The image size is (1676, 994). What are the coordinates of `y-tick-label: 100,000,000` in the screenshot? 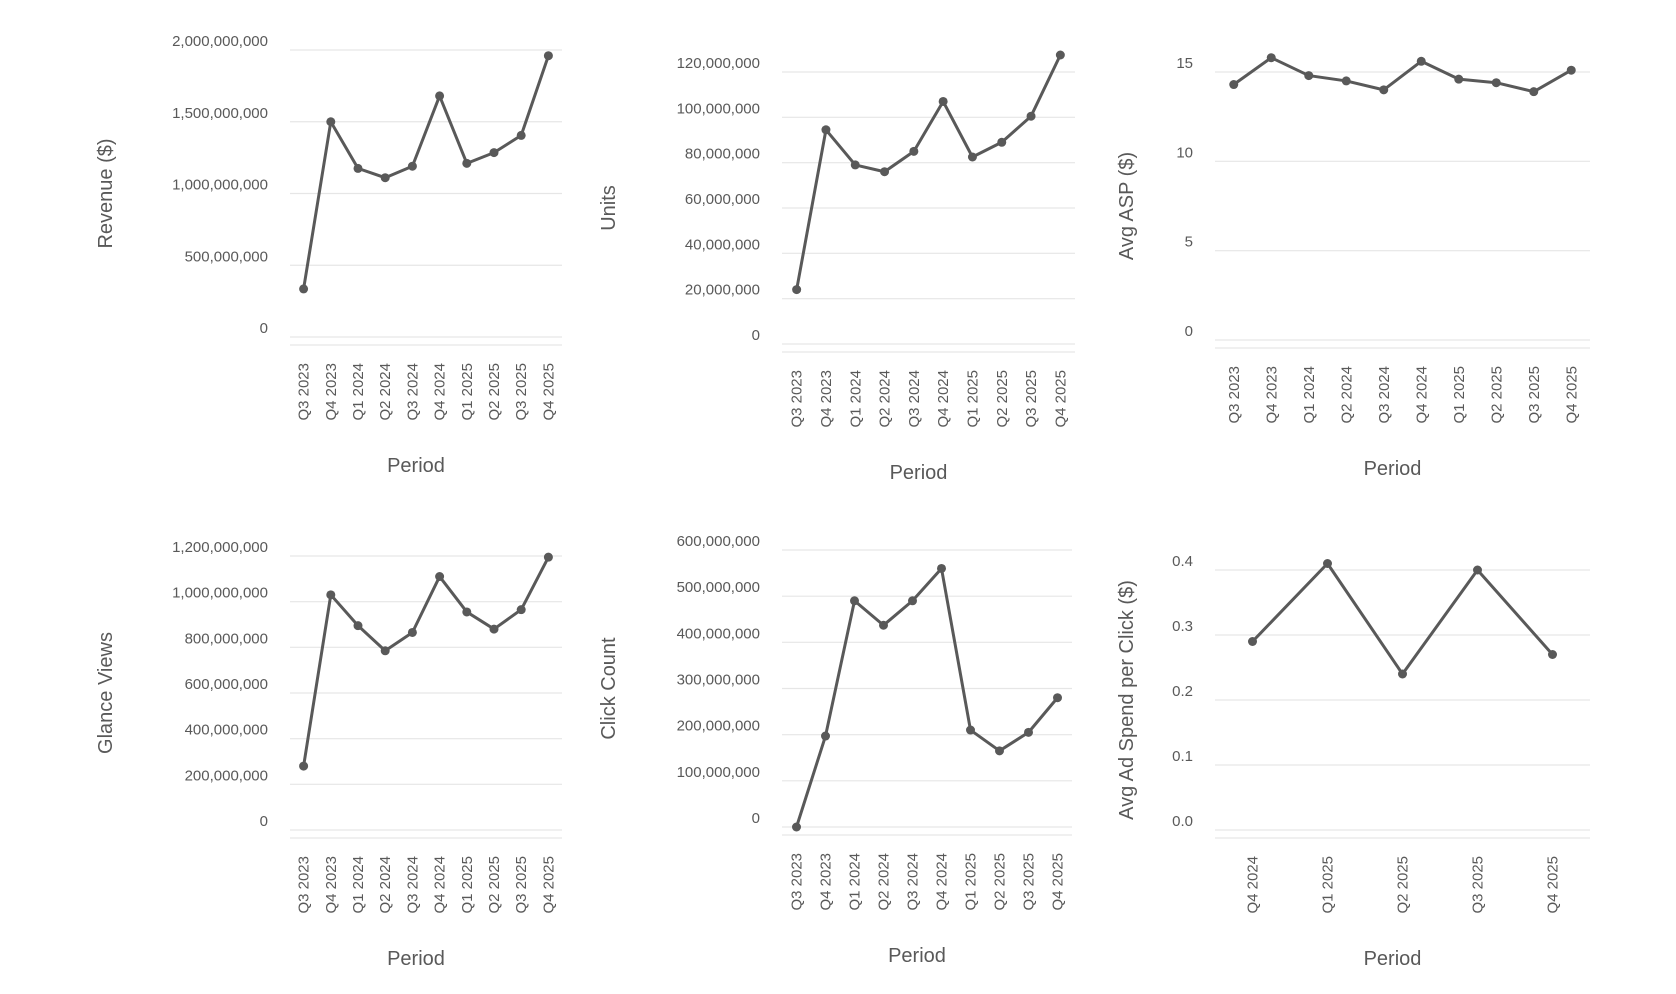 It's located at (718, 108).